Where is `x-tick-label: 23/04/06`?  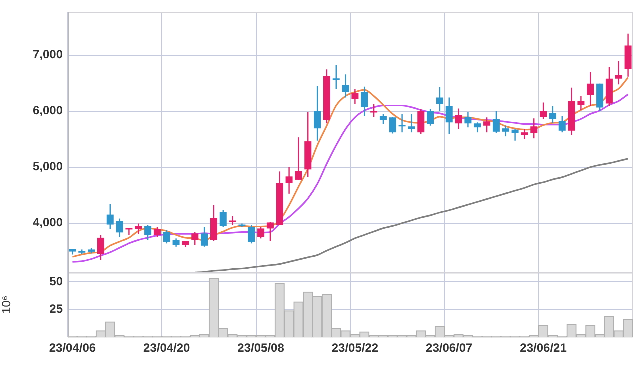
x-tick-label: 23/04/06 is located at coordinates (72, 348).